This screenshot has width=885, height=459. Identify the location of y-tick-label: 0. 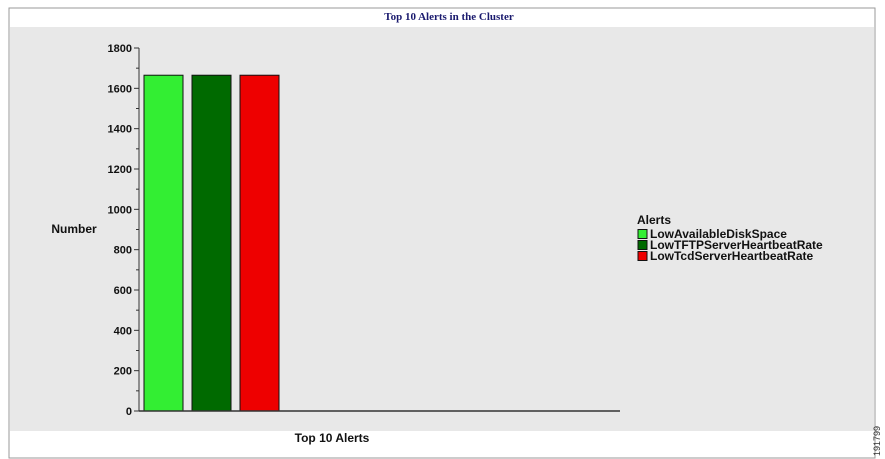
(129, 412).